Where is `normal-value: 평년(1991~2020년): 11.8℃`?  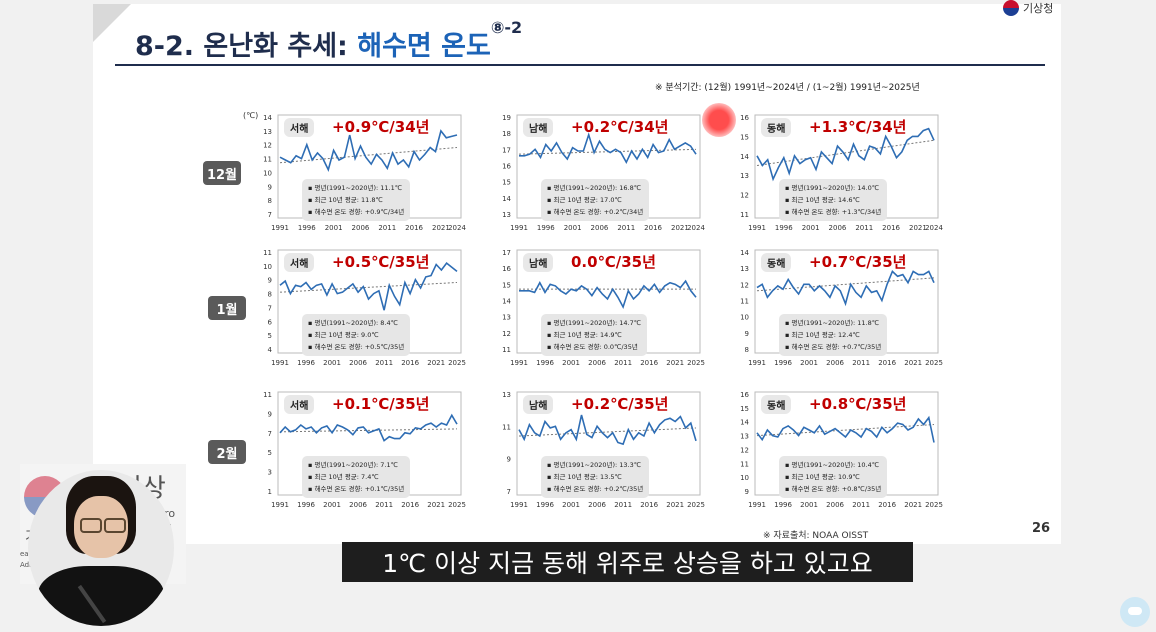 normal-value: 평년(1991~2020년): 11.8℃ is located at coordinates (833, 323).